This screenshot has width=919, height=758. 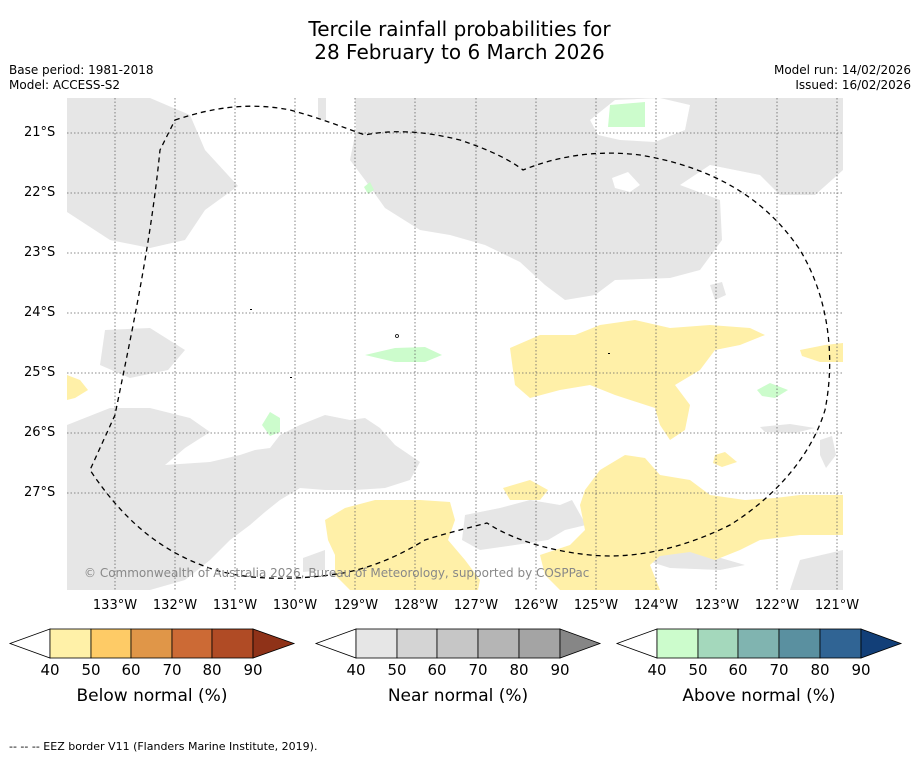 I want to click on island-marks, so click(x=430, y=343).